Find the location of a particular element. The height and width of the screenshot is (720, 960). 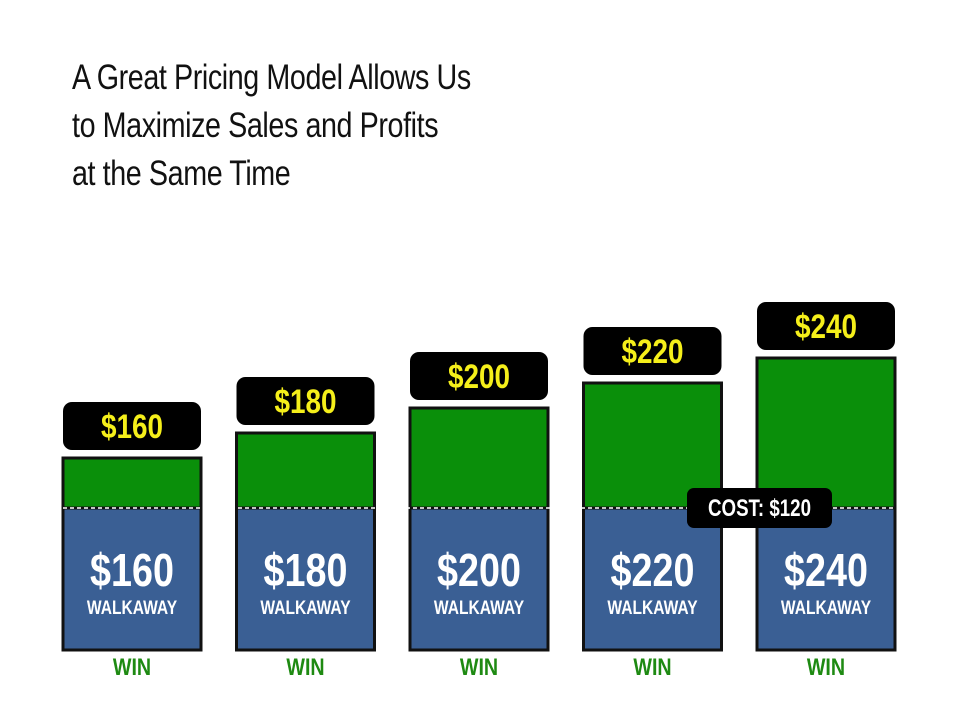

walkaway-value: $180 is located at coordinates (306, 569).